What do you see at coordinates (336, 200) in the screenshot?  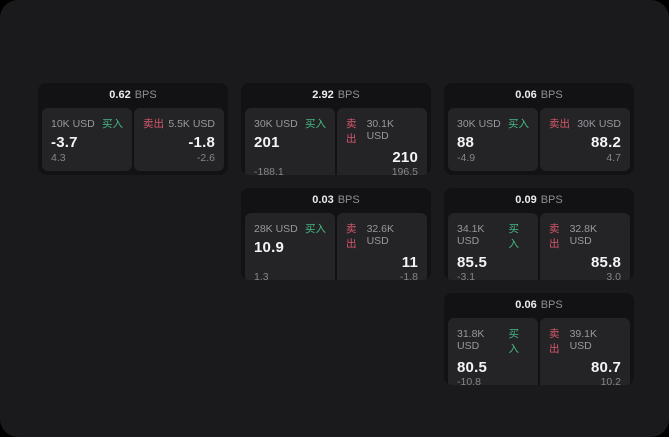 I see `bps-header: 0.03 BPS` at bounding box center [336, 200].